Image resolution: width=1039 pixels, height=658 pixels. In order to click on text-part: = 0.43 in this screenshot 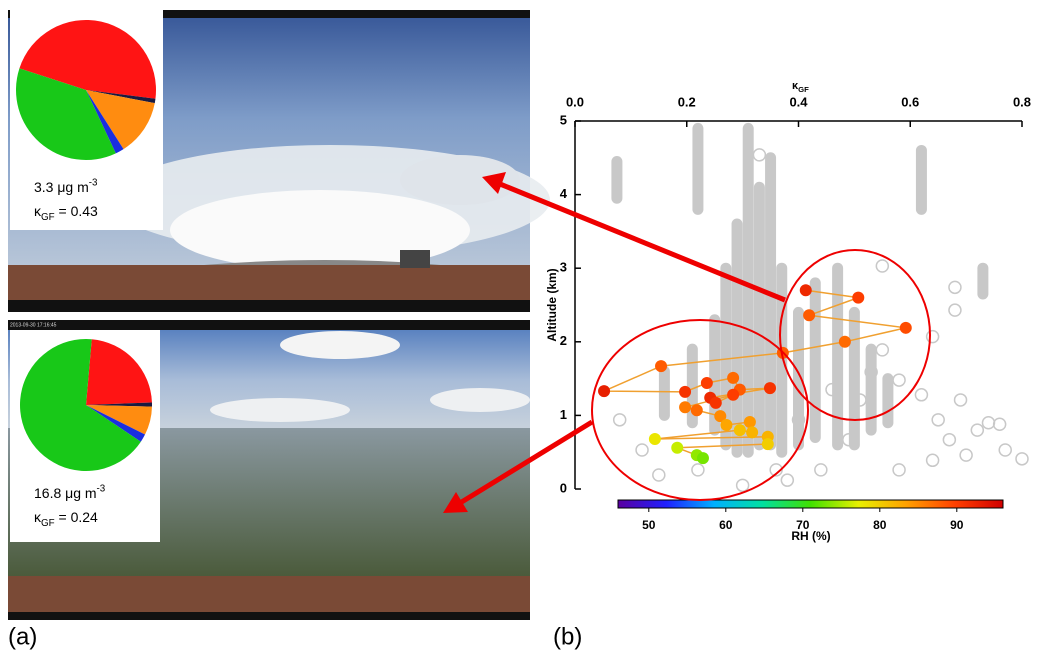, I will do `click(76, 211)`.